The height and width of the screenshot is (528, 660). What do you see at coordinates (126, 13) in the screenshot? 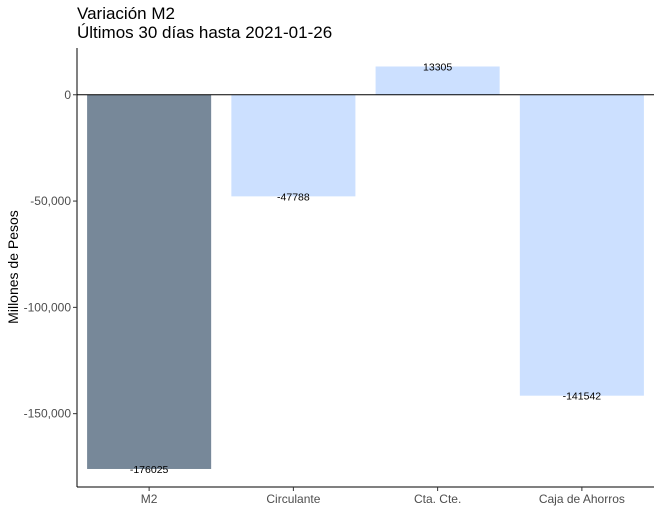
I see `chart-title: Variación M2` at bounding box center [126, 13].